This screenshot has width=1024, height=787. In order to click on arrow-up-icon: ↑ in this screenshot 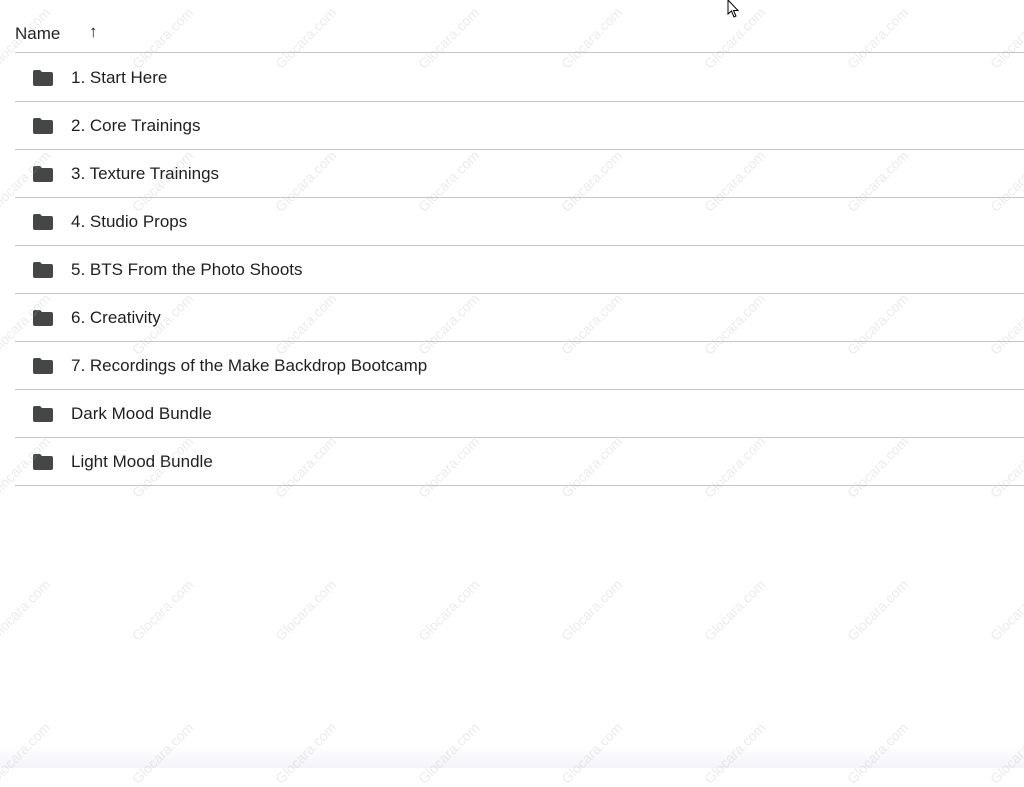, I will do `click(93, 31)`.